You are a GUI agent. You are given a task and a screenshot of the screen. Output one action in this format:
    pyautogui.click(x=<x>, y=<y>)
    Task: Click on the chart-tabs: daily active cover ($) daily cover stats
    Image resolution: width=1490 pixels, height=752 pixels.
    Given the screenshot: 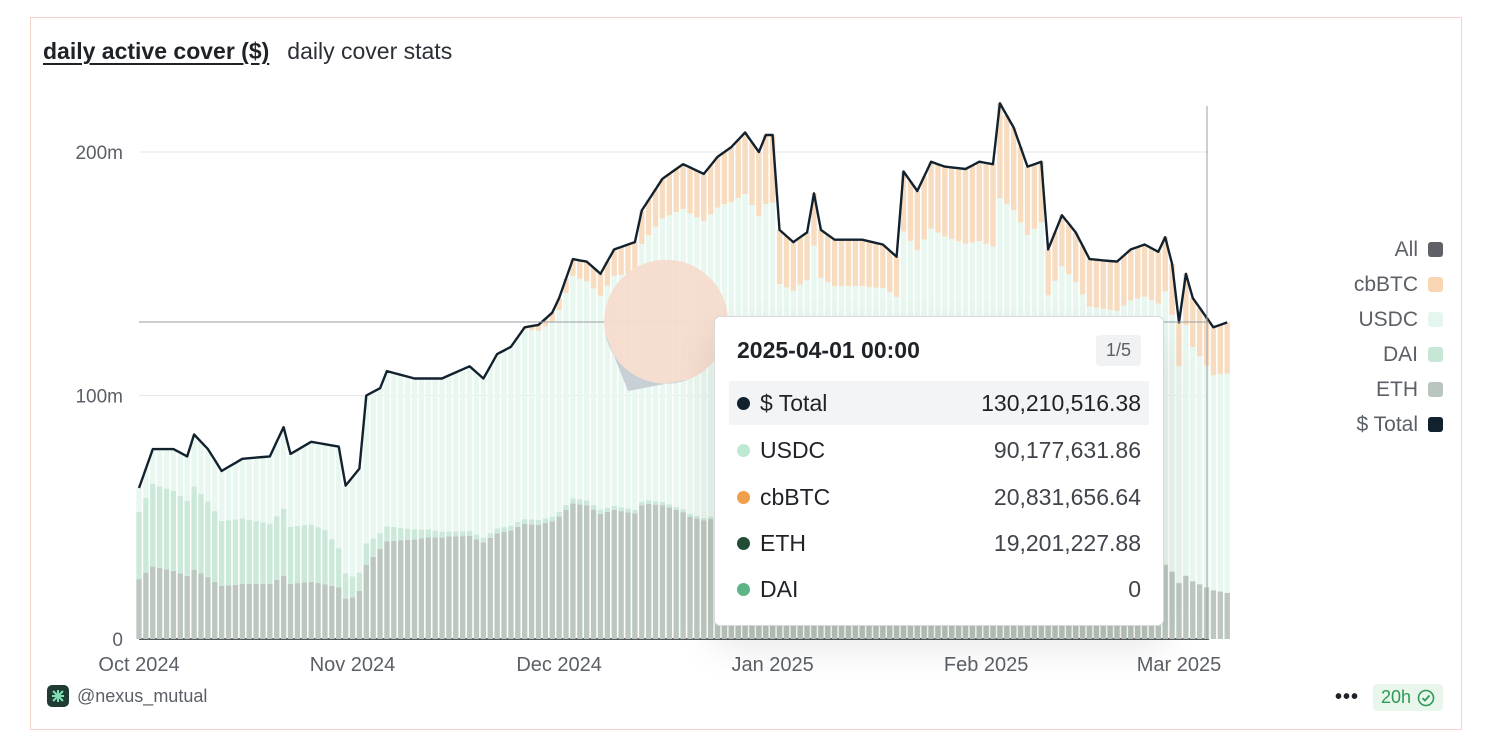 What is the action you would take?
    pyautogui.click(x=247, y=51)
    